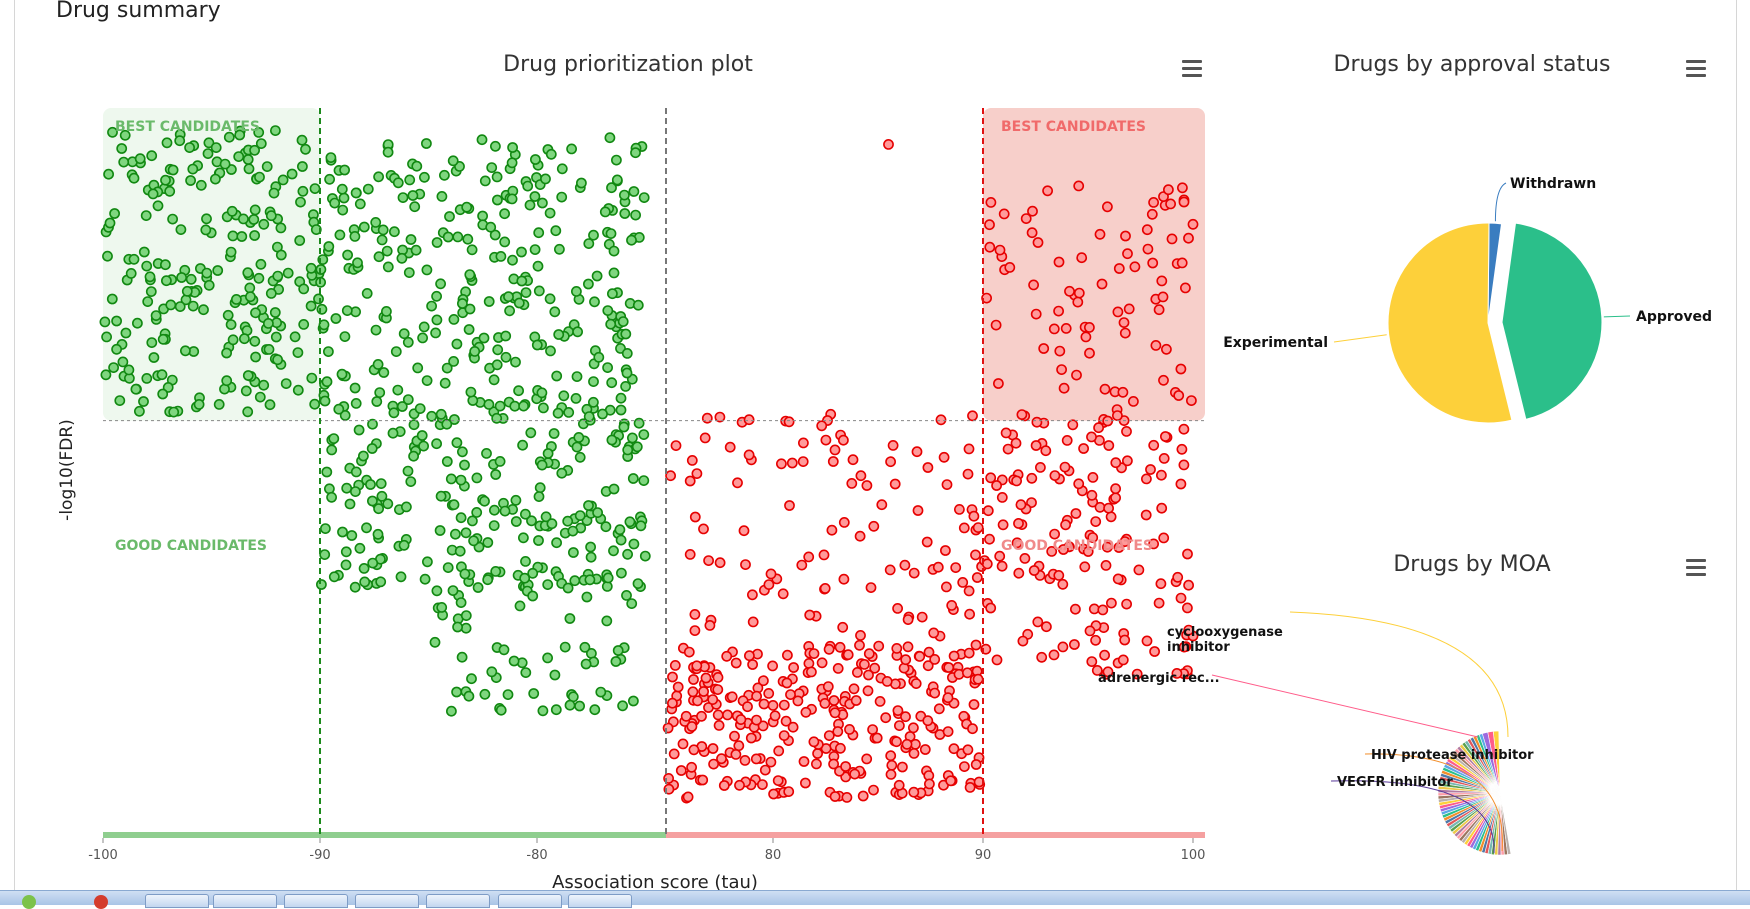 The image size is (1750, 909). Describe the element at coordinates (1696, 69) in the screenshot. I see `approval-menu-button` at that location.